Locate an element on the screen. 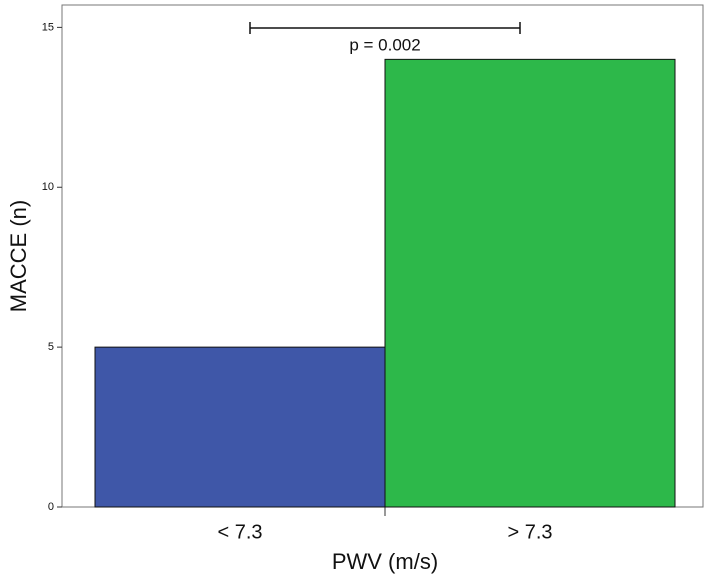  y-tick-label: 15 is located at coordinates (48, 27).